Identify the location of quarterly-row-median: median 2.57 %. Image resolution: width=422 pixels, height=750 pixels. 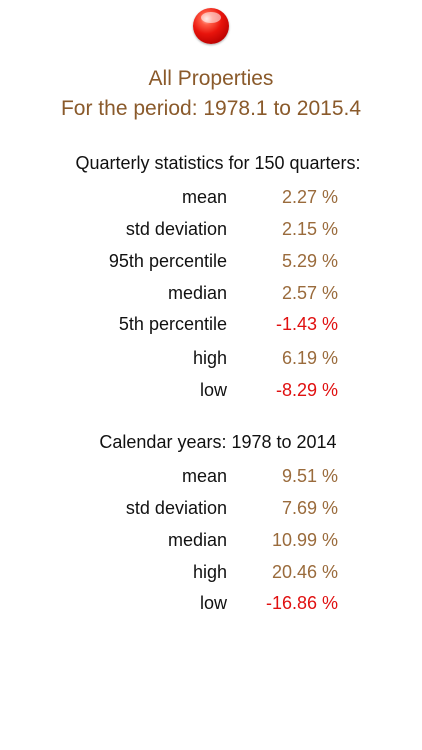
(211, 295).